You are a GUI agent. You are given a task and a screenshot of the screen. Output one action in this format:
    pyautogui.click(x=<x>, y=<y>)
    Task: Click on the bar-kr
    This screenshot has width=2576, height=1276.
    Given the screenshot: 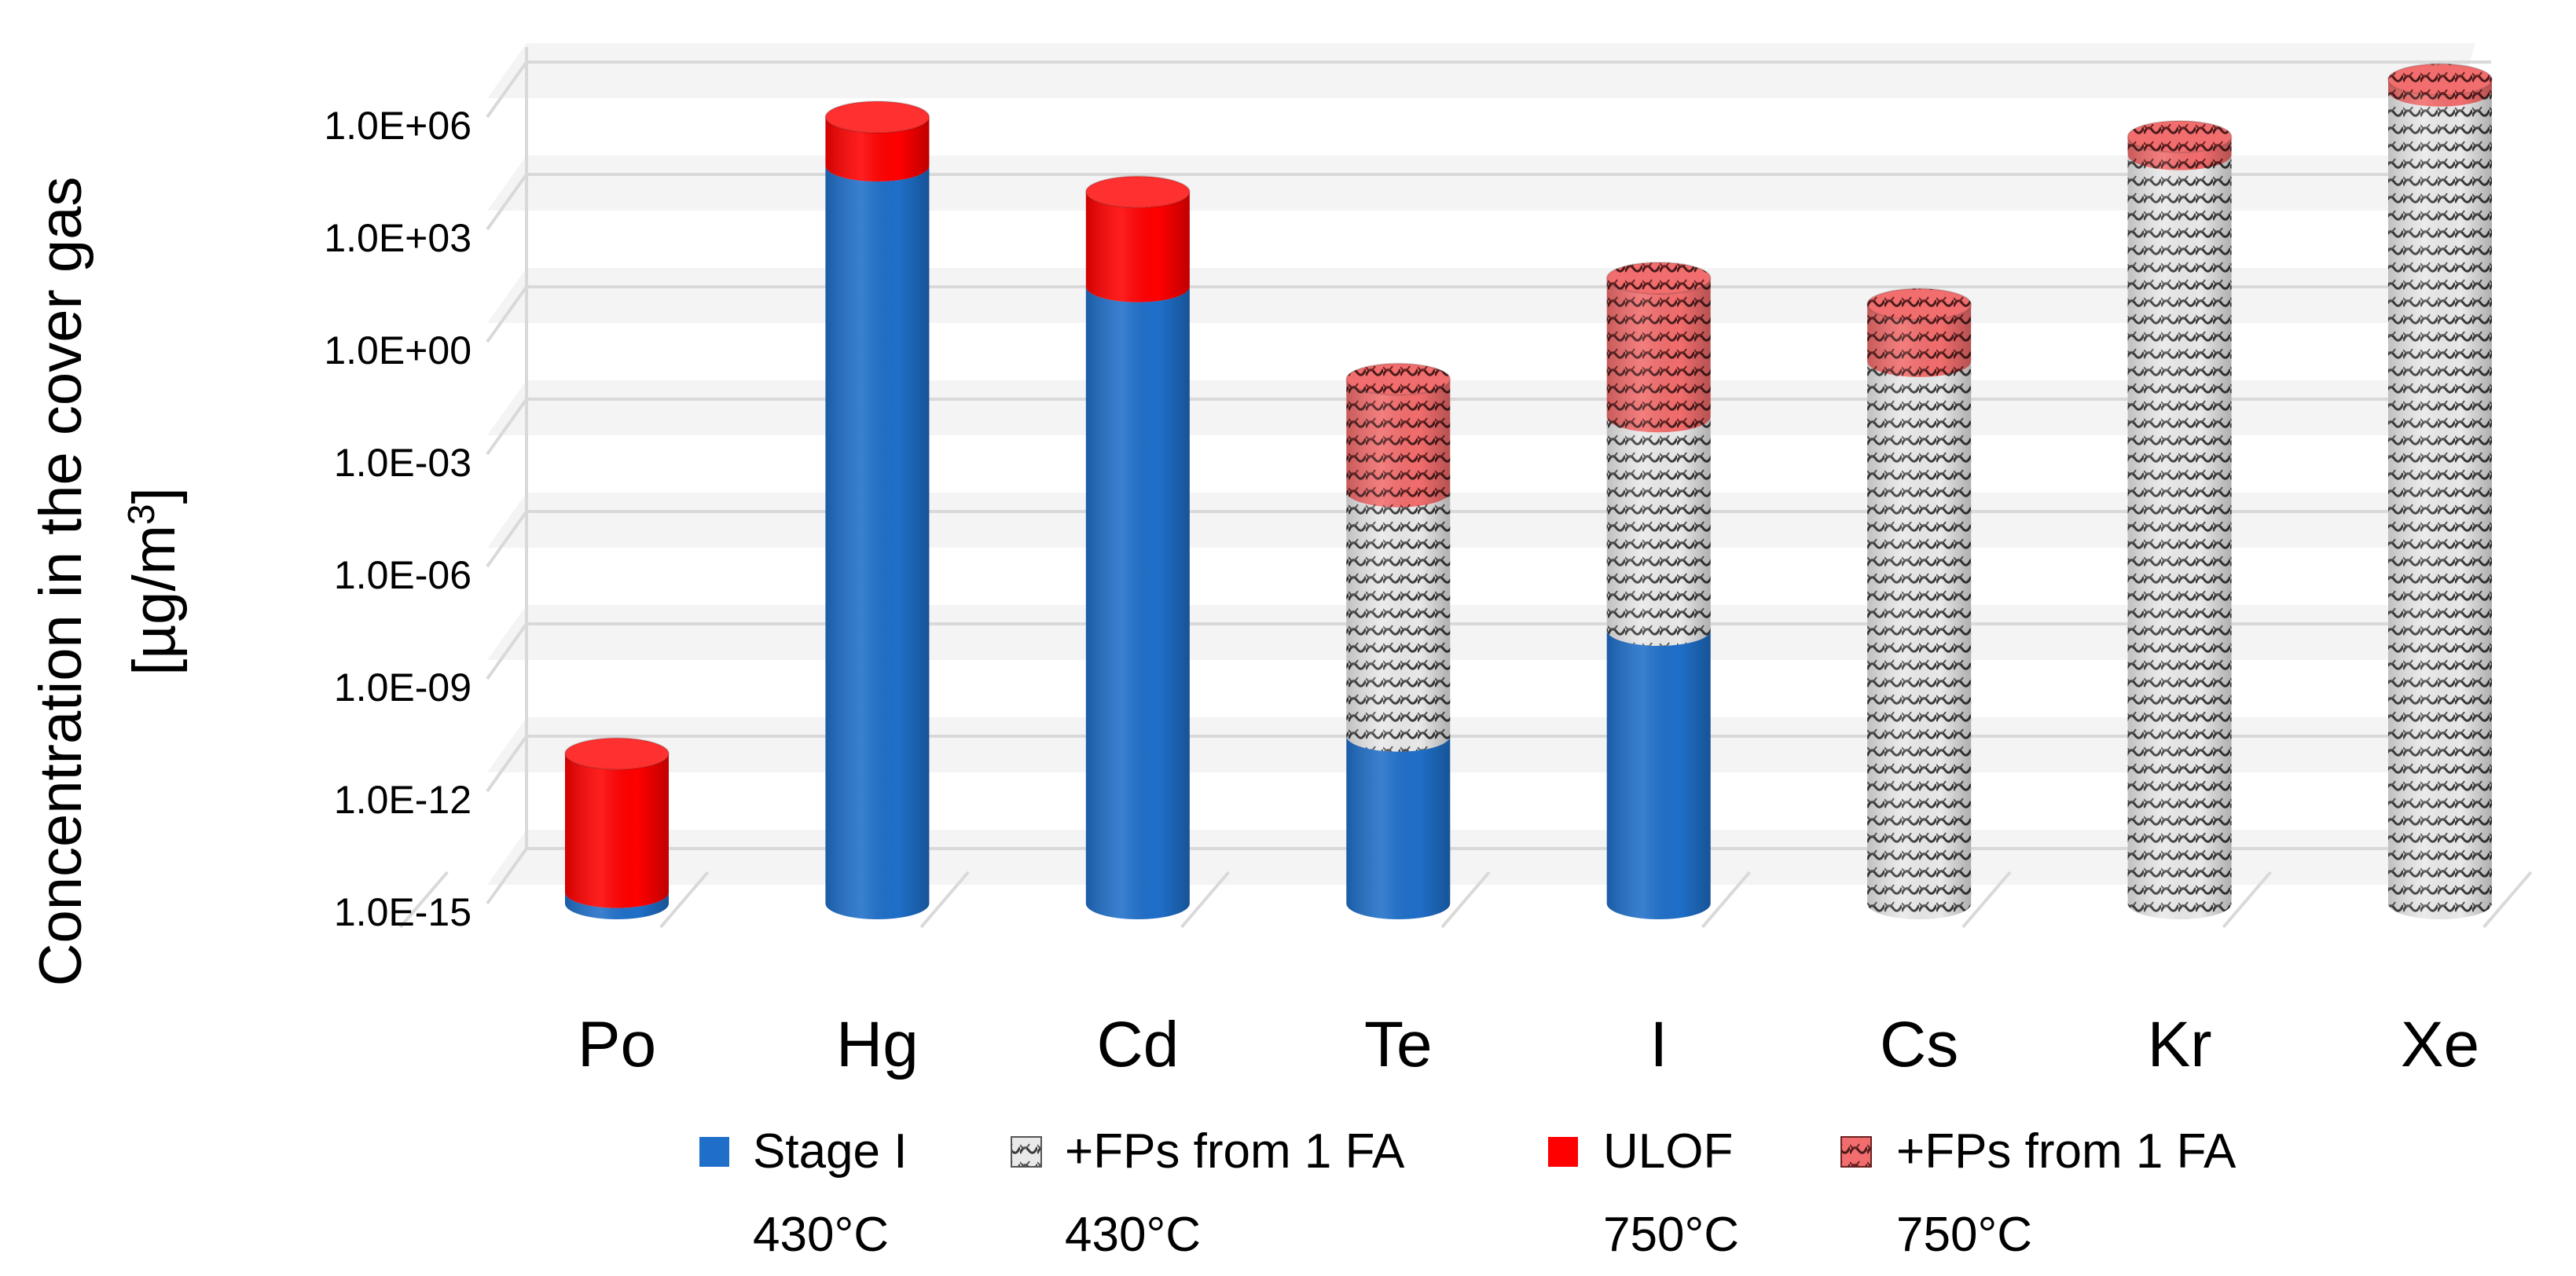 What is the action you would take?
    pyautogui.click(x=2179, y=519)
    